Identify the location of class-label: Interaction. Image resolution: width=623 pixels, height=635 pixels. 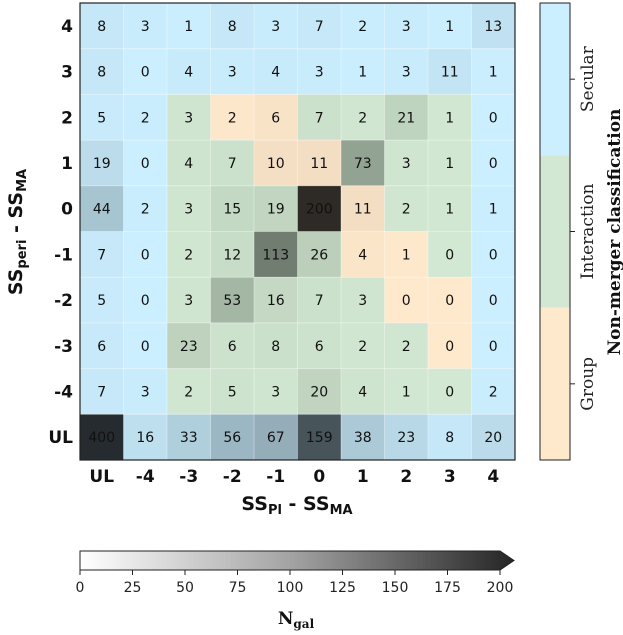
(588, 232).